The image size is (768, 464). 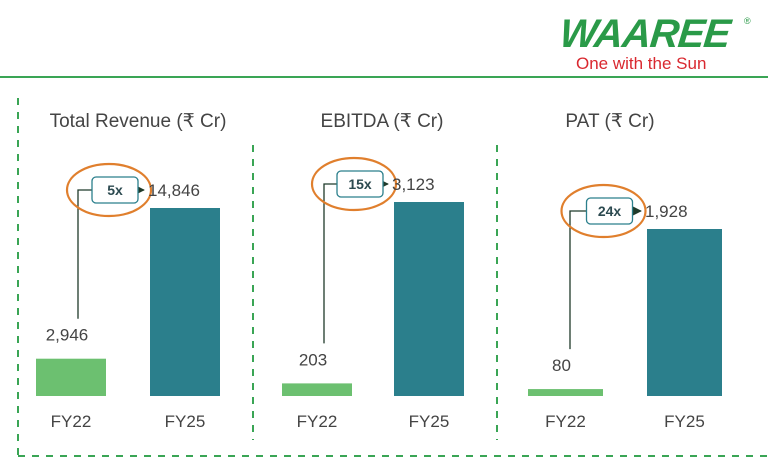 I want to click on growth-label: 24x, so click(x=610, y=211).